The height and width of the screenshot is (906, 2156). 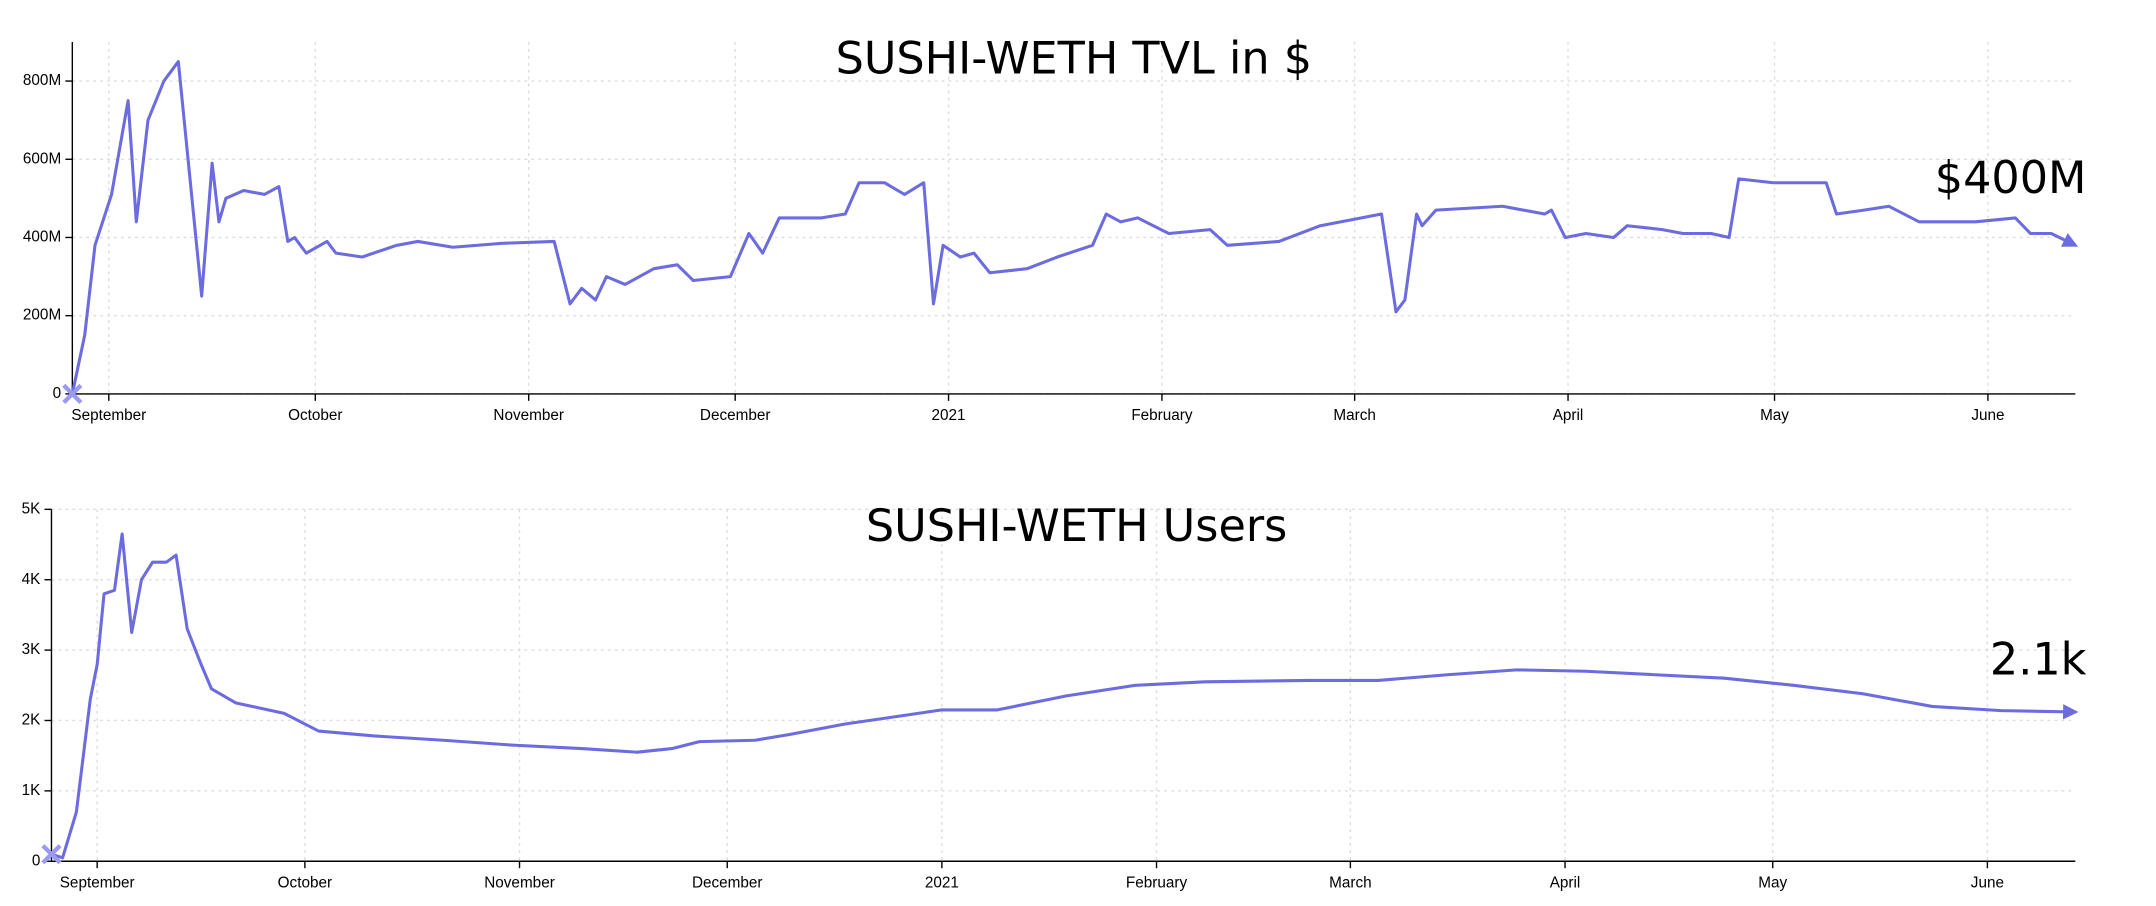 What do you see at coordinates (1074, 58) in the screenshot?
I see `chart-title: SUSHI-WETH TVL in $` at bounding box center [1074, 58].